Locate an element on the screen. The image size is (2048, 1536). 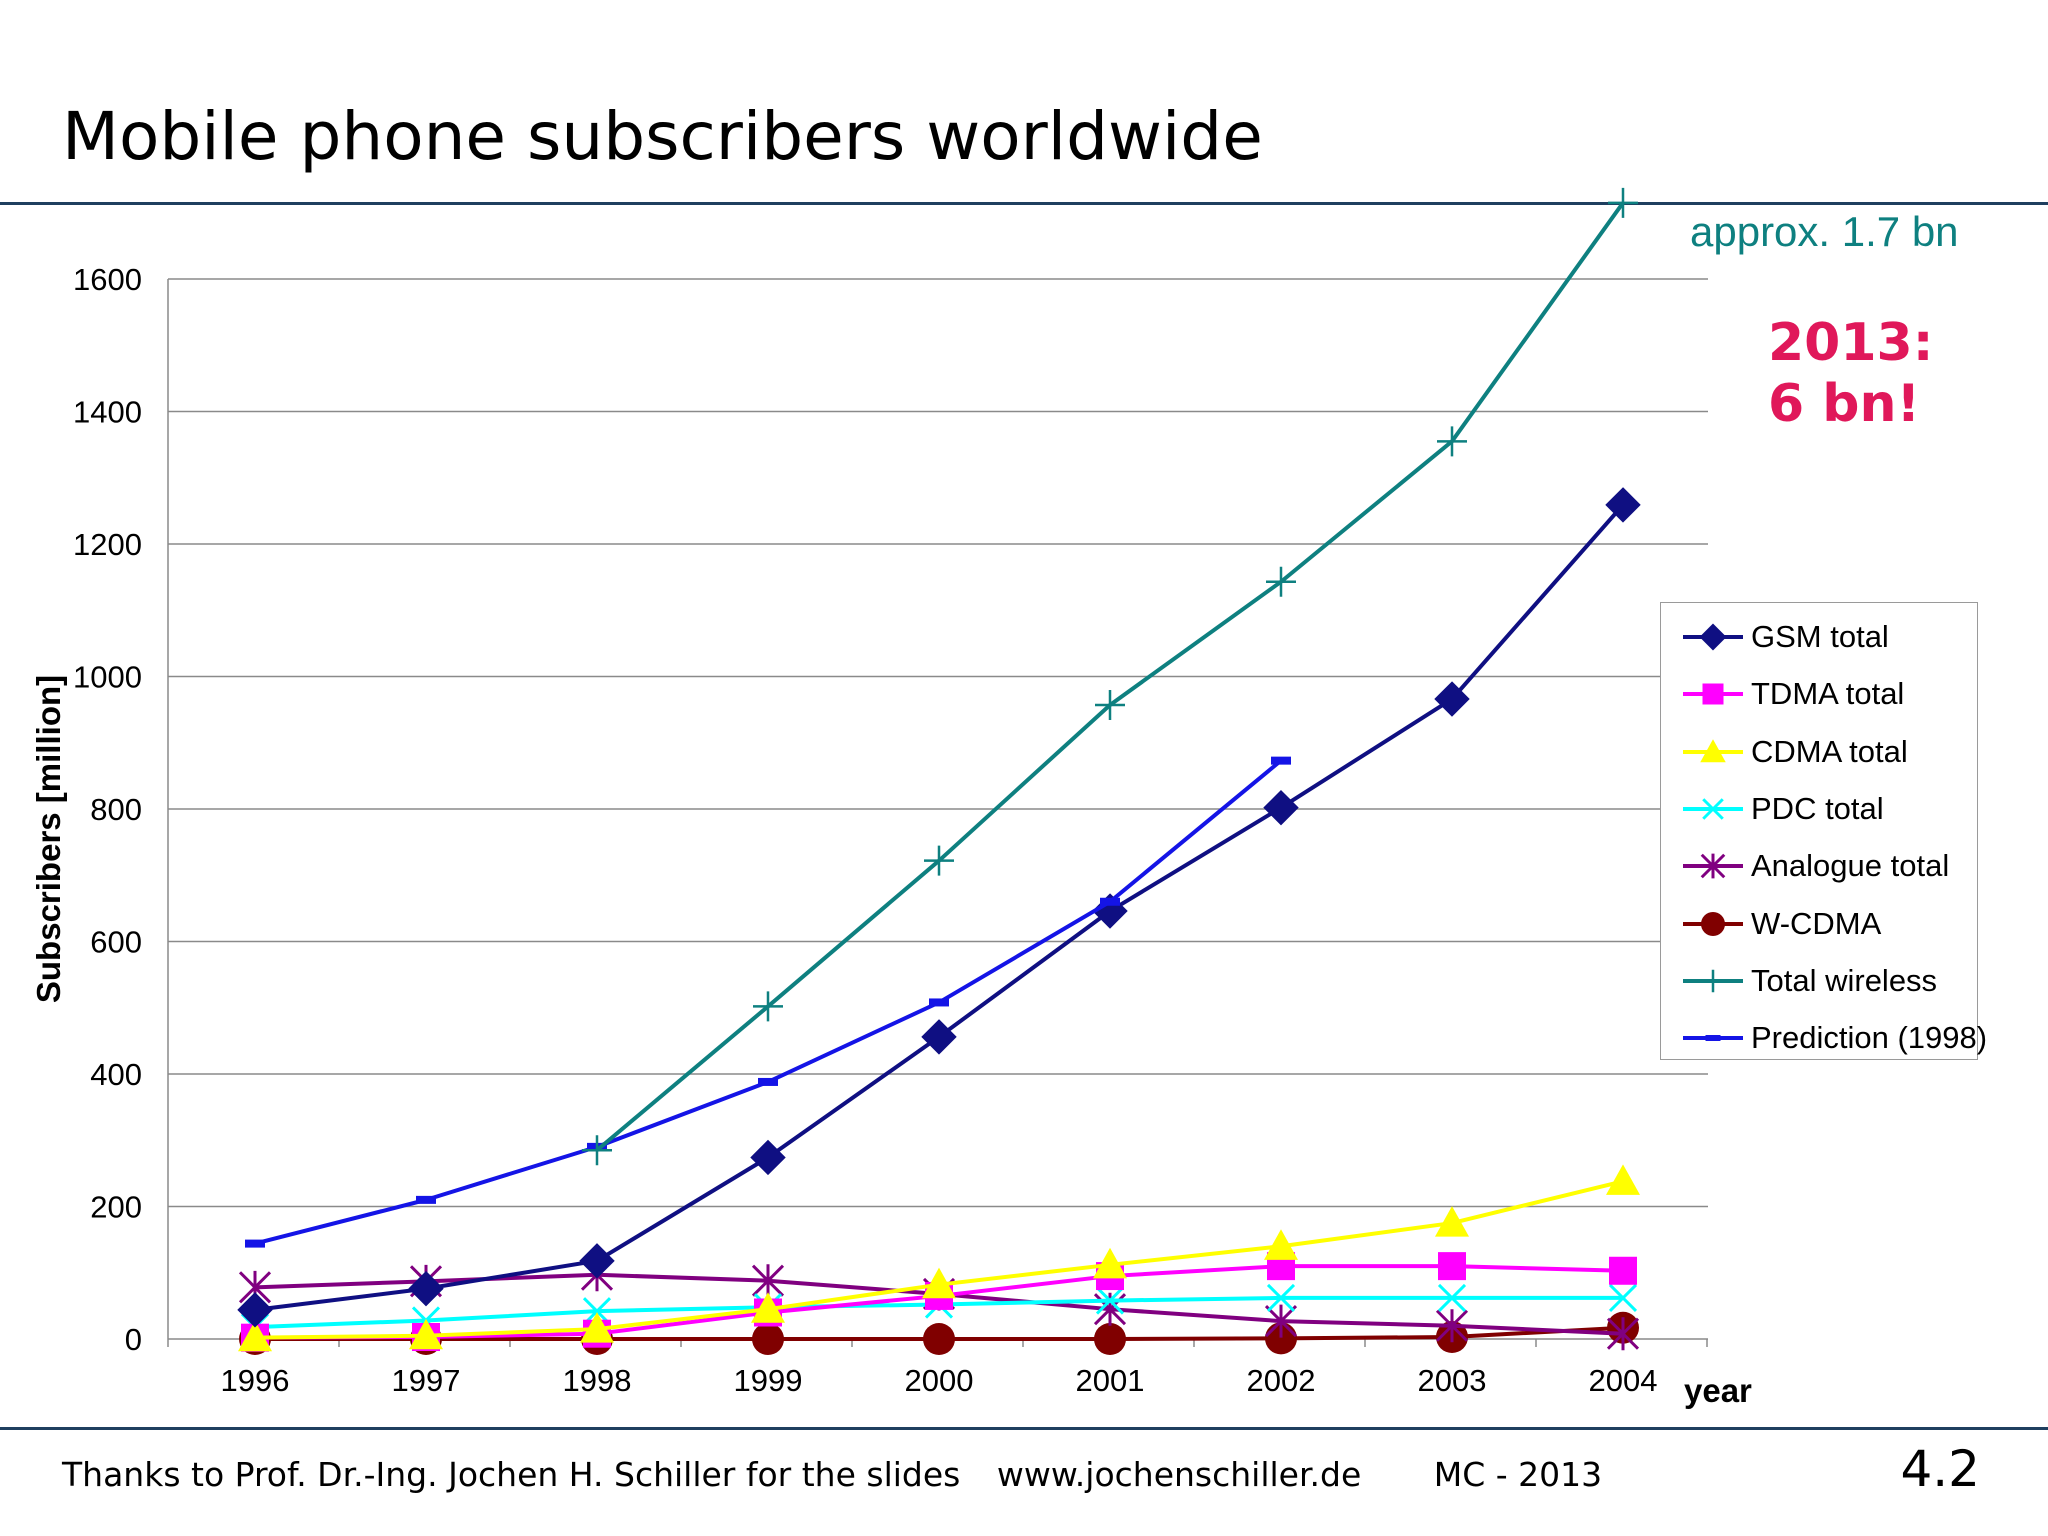
legend-item: CDMA total is located at coordinates (1794, 752).